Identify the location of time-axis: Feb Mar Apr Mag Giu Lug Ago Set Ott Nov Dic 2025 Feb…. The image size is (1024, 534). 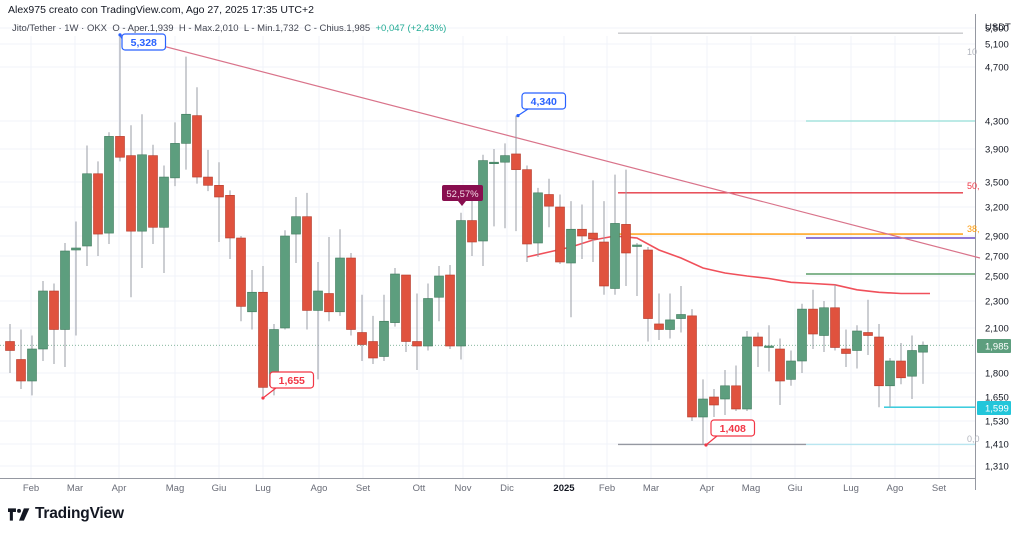
(485, 488).